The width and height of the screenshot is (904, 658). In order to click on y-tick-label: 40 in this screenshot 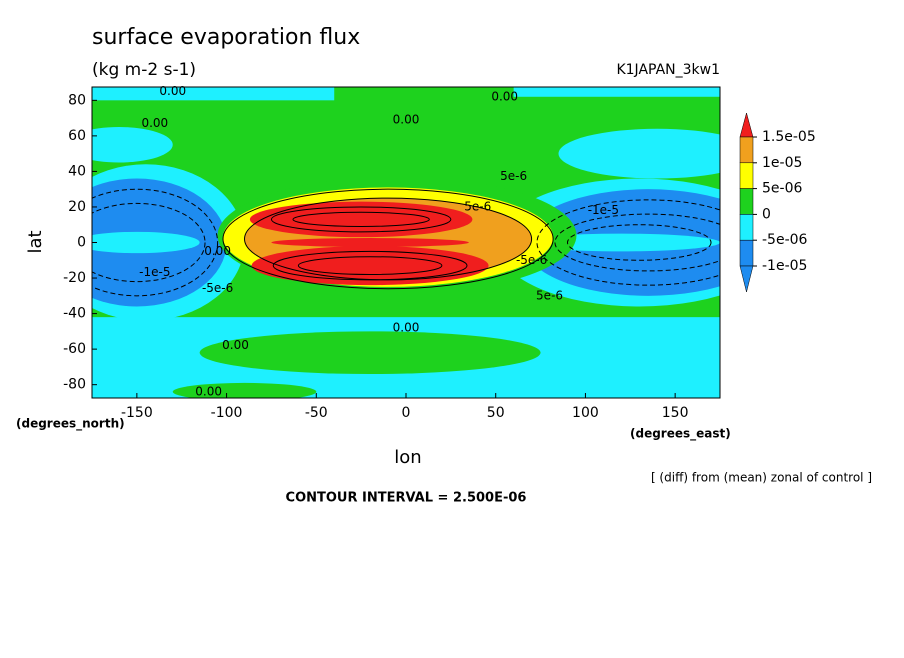, I will do `click(77, 171)`.